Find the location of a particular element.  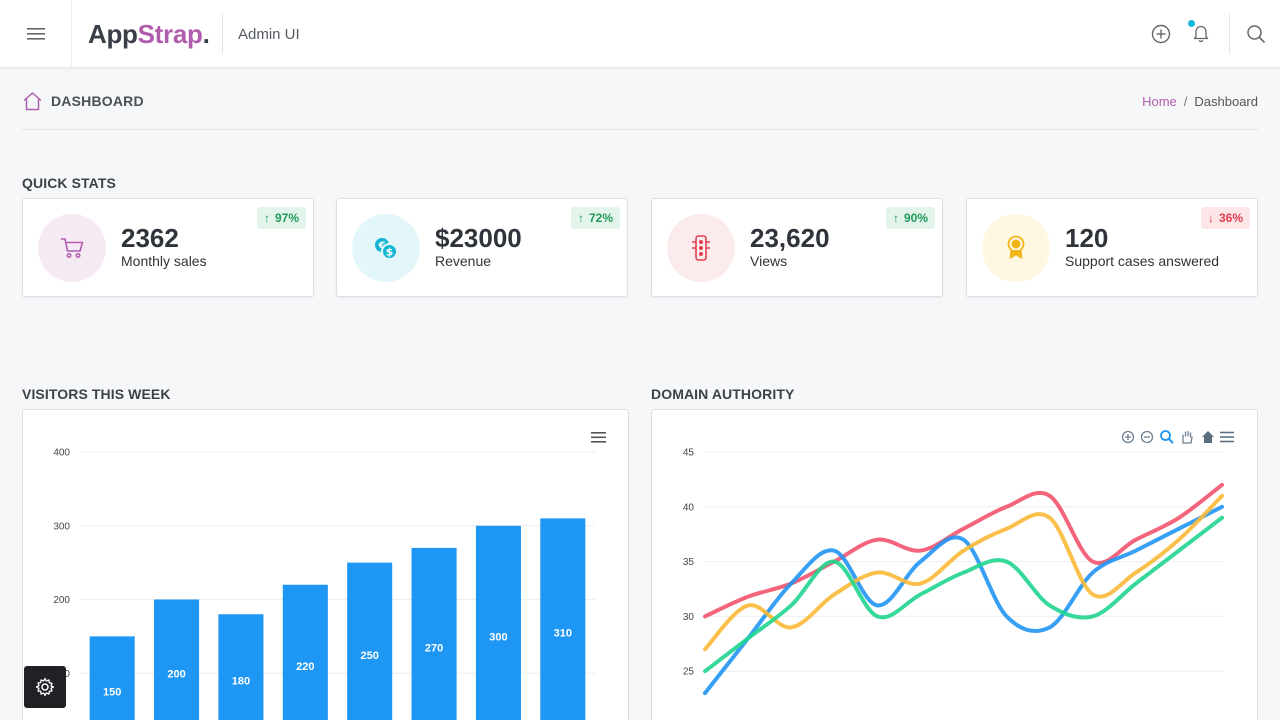

traffic-light-icon is located at coordinates (701, 248).